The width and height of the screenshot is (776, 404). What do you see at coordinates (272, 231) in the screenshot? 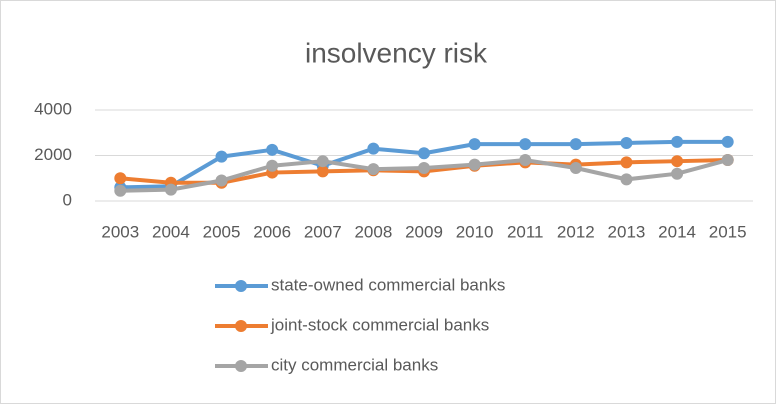
I see `x-tick-label: 2006` at bounding box center [272, 231].